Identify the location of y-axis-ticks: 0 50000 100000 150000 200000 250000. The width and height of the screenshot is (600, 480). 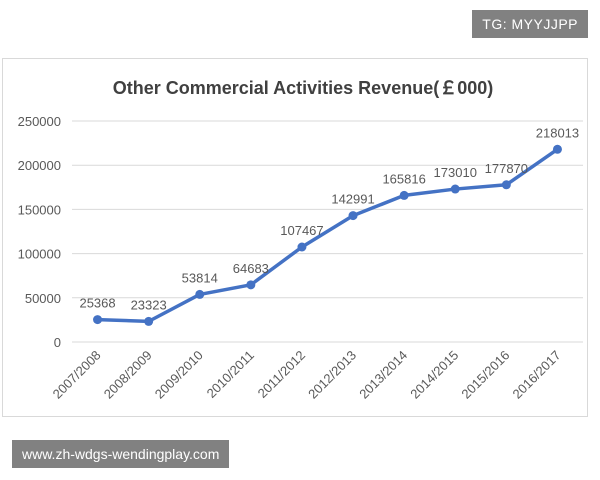
(39, 232).